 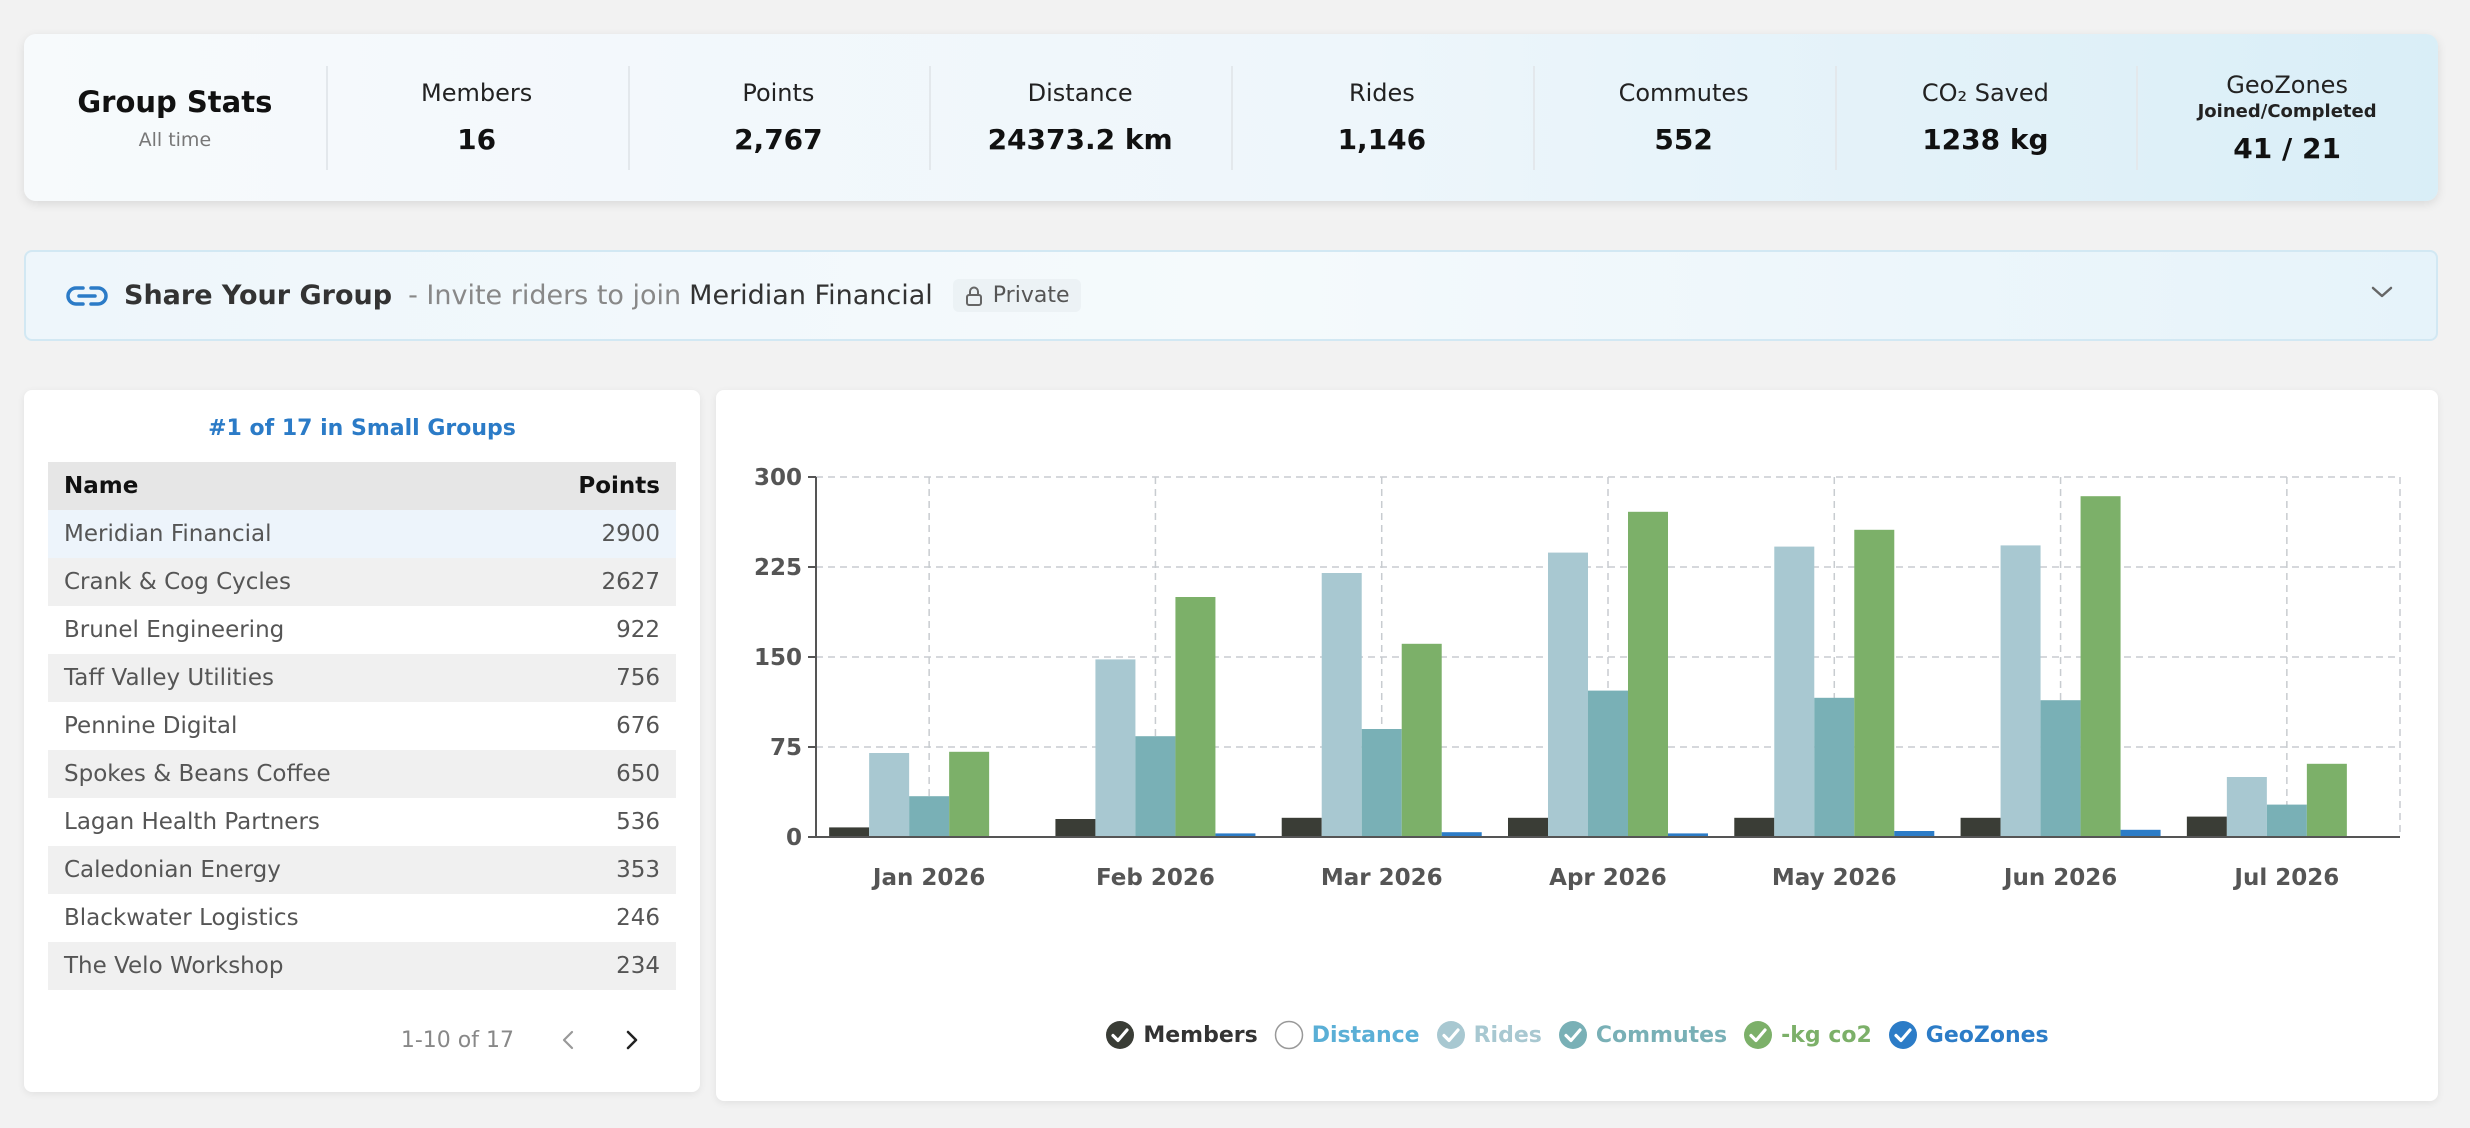 What do you see at coordinates (281, 966) in the screenshot?
I see `row-name: The Velo Workshop` at bounding box center [281, 966].